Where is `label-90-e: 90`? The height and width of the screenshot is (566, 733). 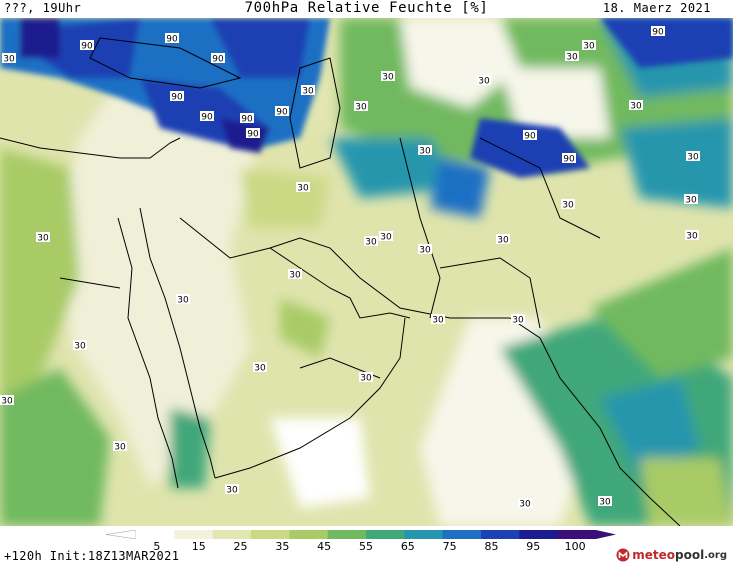
label-90-e: 90 is located at coordinates (207, 118).